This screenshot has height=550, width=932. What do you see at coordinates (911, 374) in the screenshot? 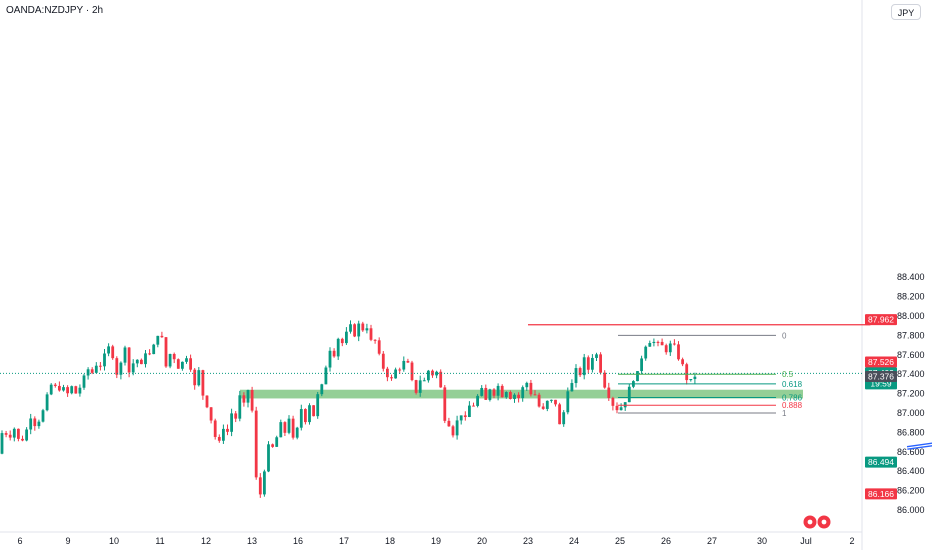
I see `y-tick-label: 87.400` at bounding box center [911, 374].